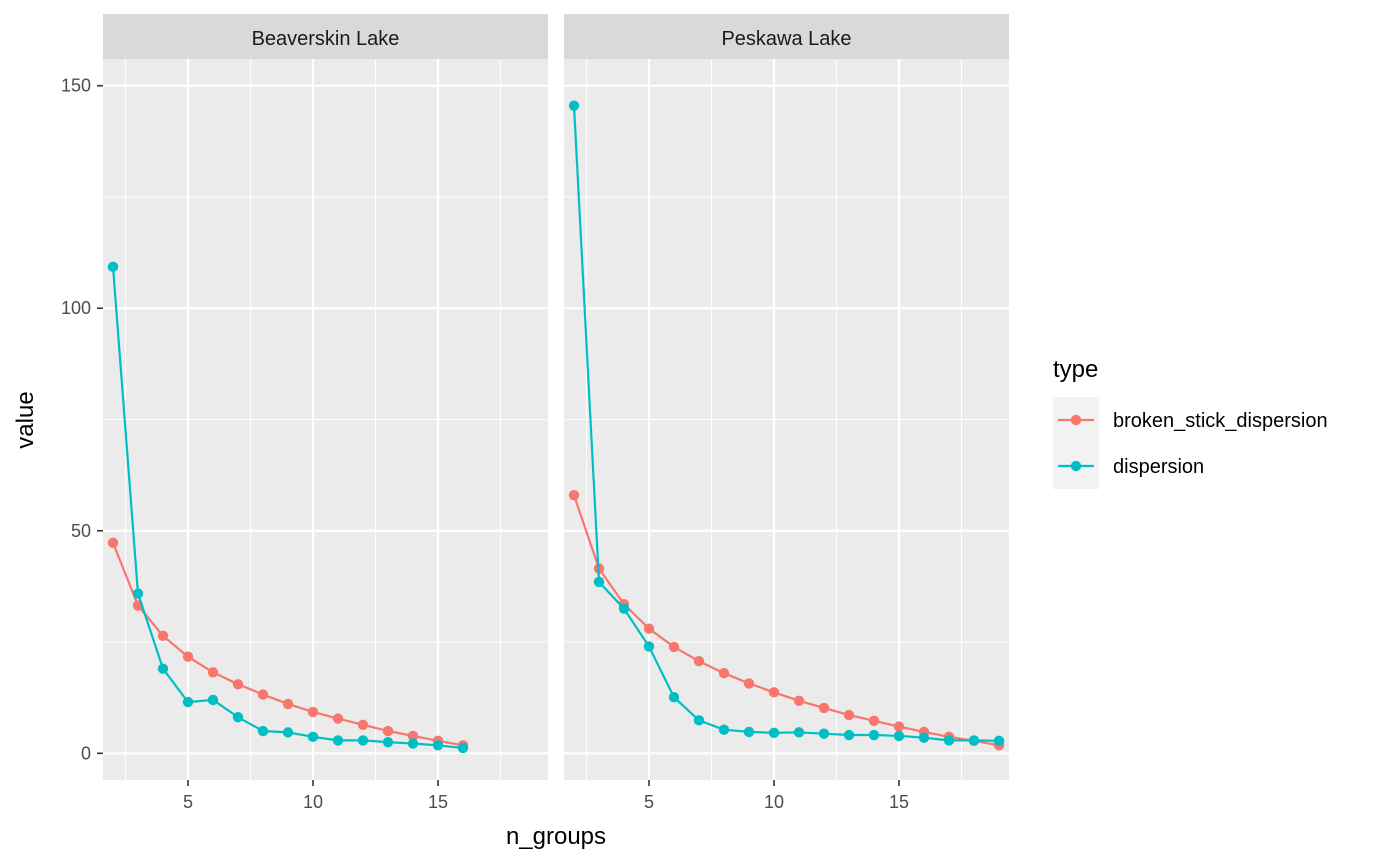  I want to click on facet-title: Peskawa Lake, so click(786, 39).